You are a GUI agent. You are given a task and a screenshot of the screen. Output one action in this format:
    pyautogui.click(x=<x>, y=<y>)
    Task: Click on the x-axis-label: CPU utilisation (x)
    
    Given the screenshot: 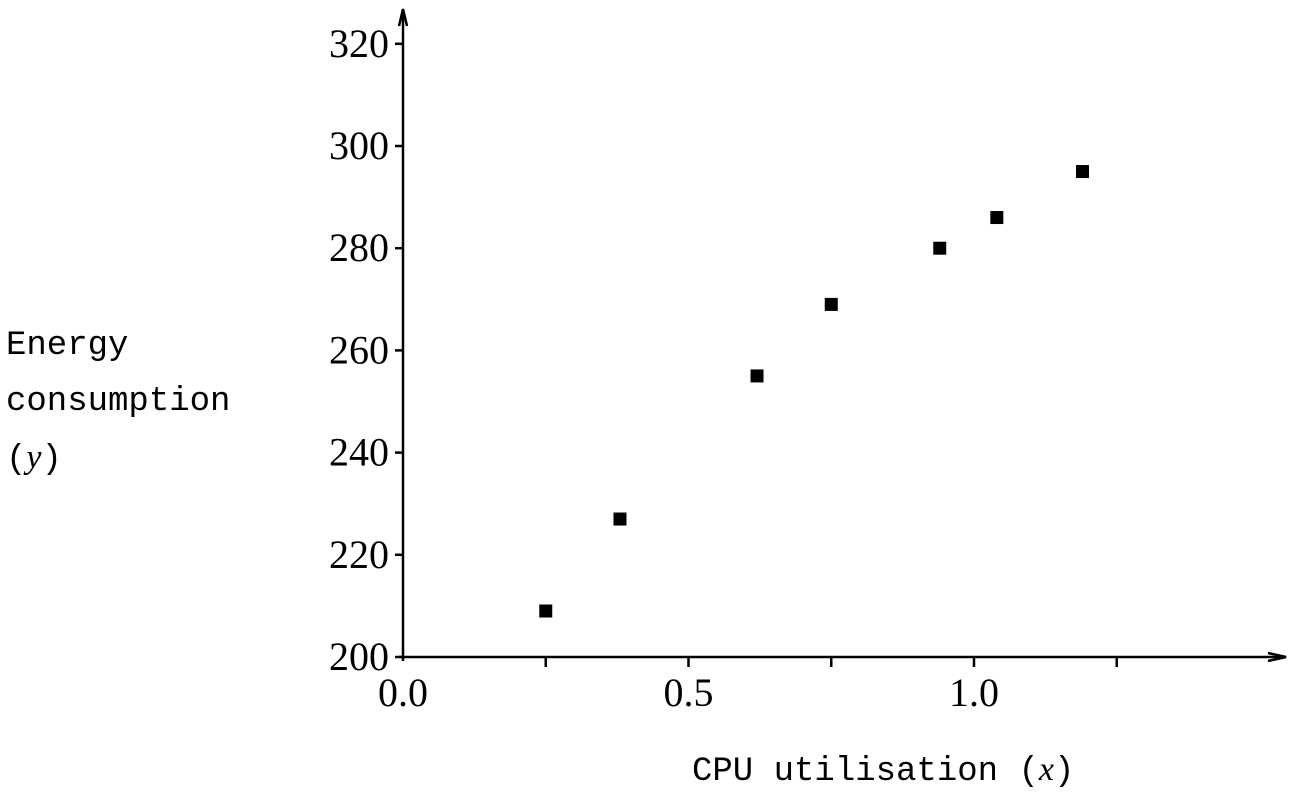 What is the action you would take?
    pyautogui.click(x=883, y=771)
    